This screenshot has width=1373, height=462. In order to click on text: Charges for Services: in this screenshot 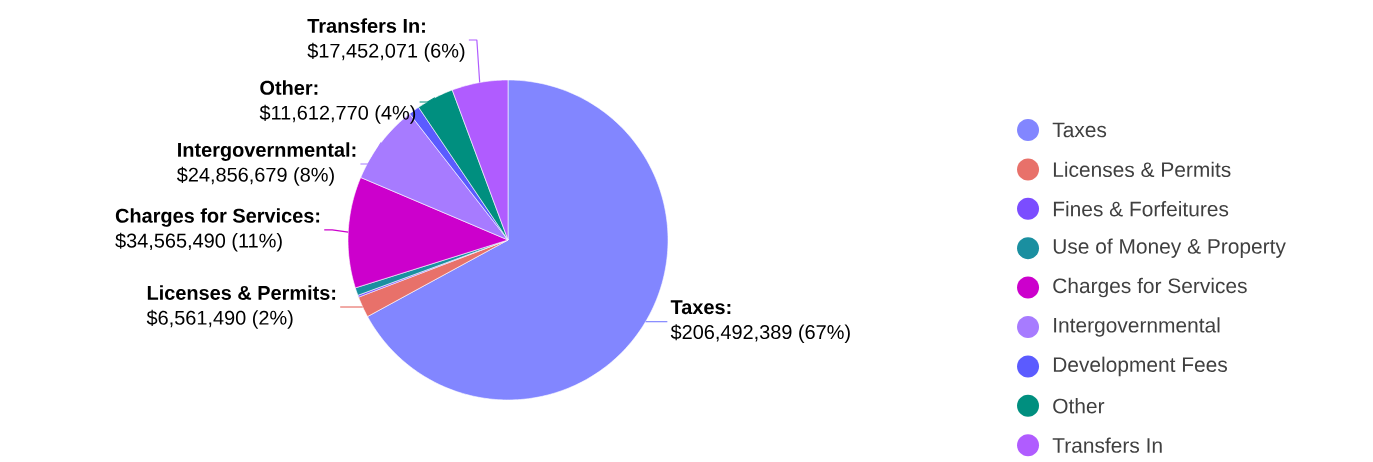, I will do `click(217, 217)`.